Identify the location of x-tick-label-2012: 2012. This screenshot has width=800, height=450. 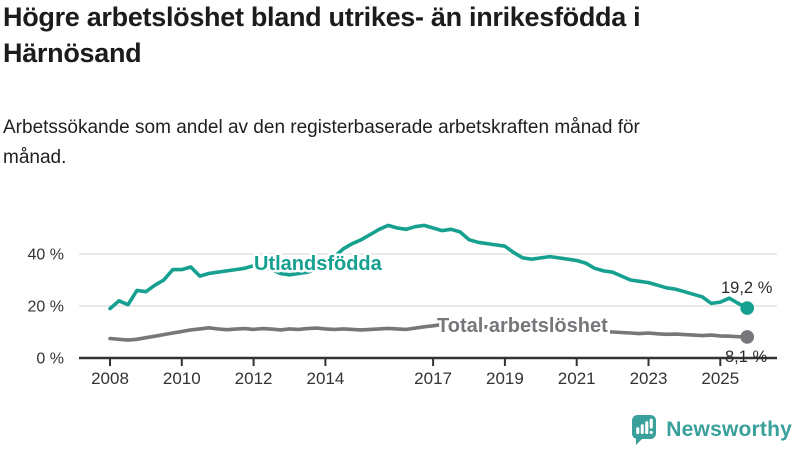
(254, 378).